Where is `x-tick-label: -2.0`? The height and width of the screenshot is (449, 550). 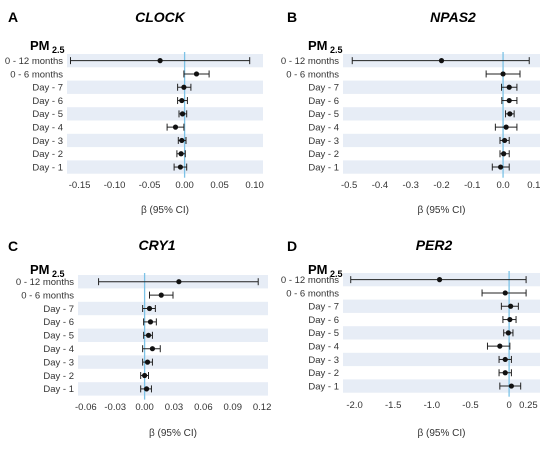 x-tick-label: -2.0 is located at coordinates (354, 405).